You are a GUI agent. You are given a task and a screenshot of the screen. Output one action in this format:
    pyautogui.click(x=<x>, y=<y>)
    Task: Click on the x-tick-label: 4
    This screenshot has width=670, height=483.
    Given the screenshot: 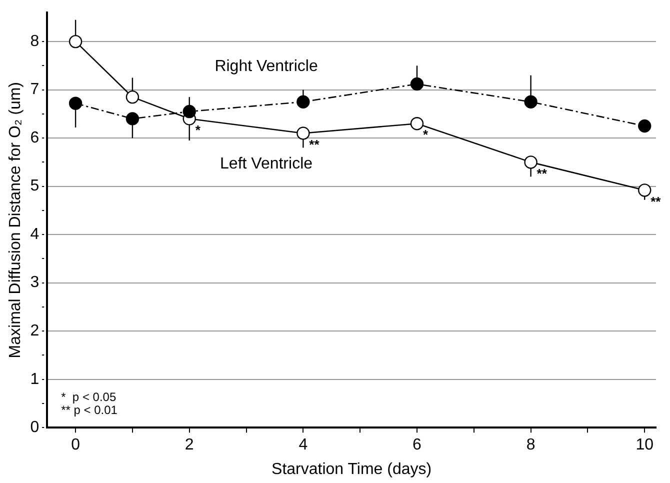 What is the action you would take?
    pyautogui.click(x=303, y=445)
    